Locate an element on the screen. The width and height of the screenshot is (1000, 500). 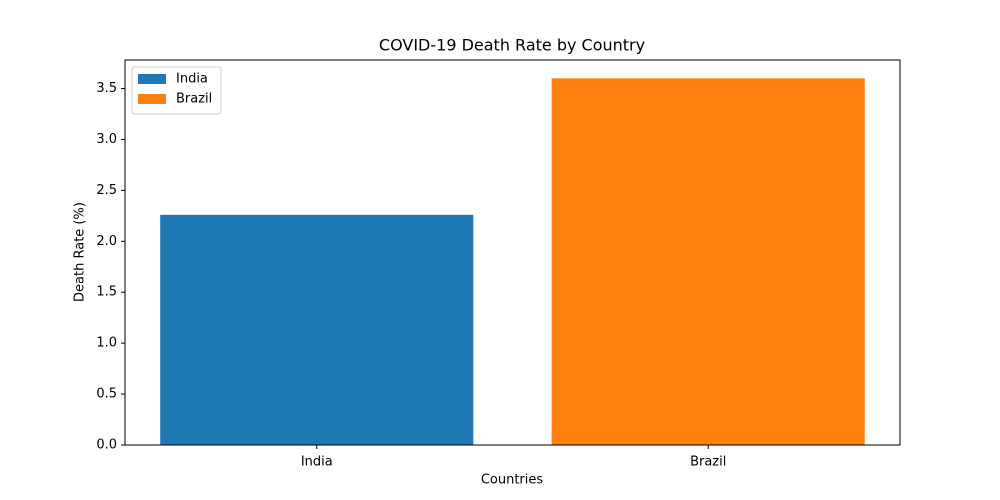
y-tick-label: 1.5 is located at coordinates (106, 292).